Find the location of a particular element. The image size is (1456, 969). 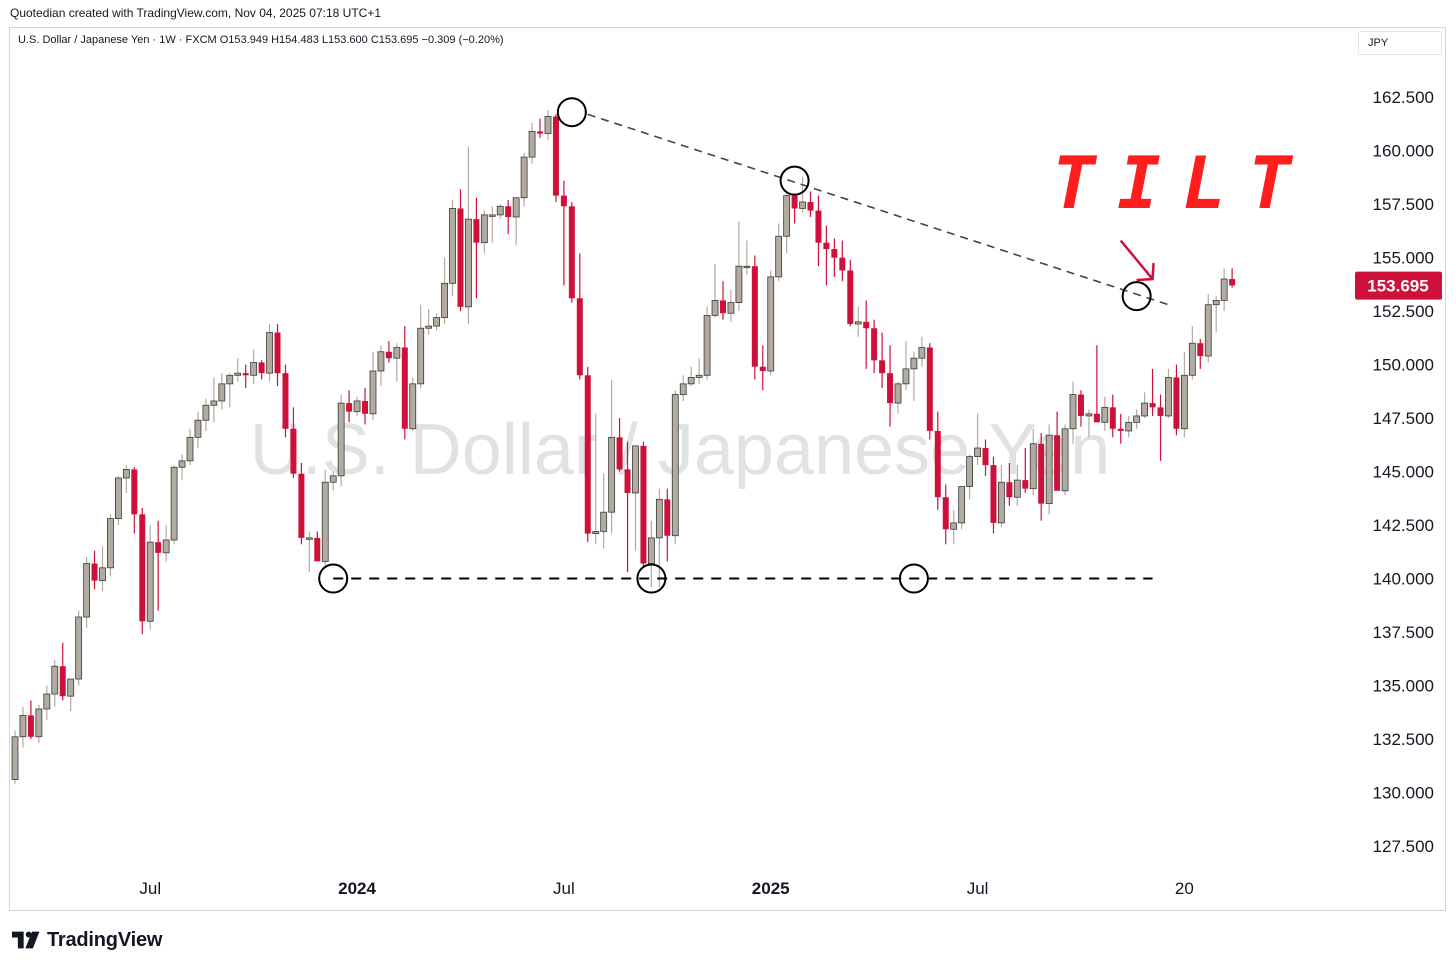

arrow-shaft is located at coordinates (1136, 259).